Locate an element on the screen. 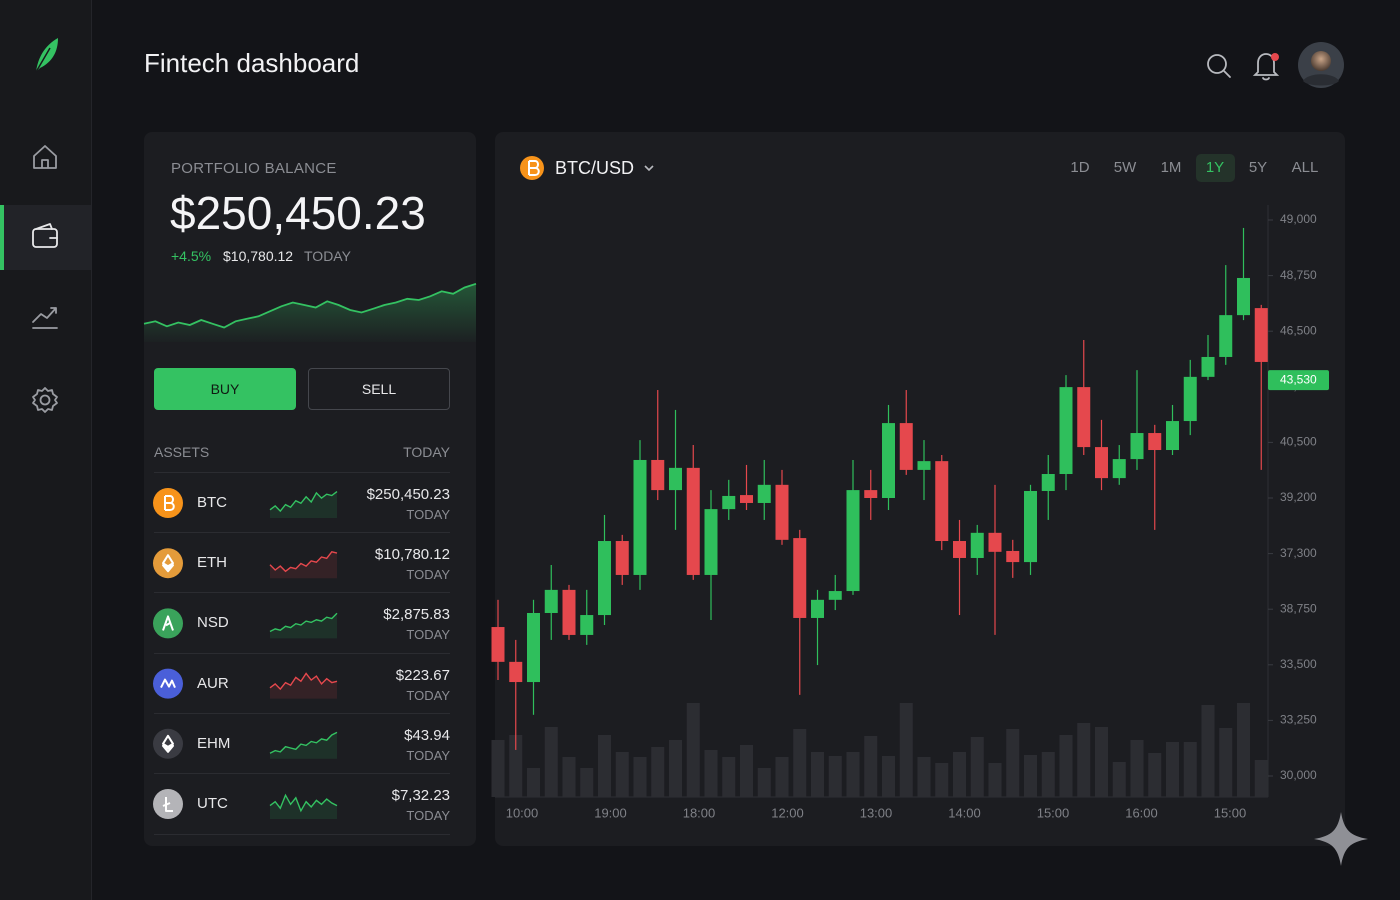 Image resolution: width=1400 pixels, height=900 pixels. nav-active-indicator is located at coordinates (2, 237).